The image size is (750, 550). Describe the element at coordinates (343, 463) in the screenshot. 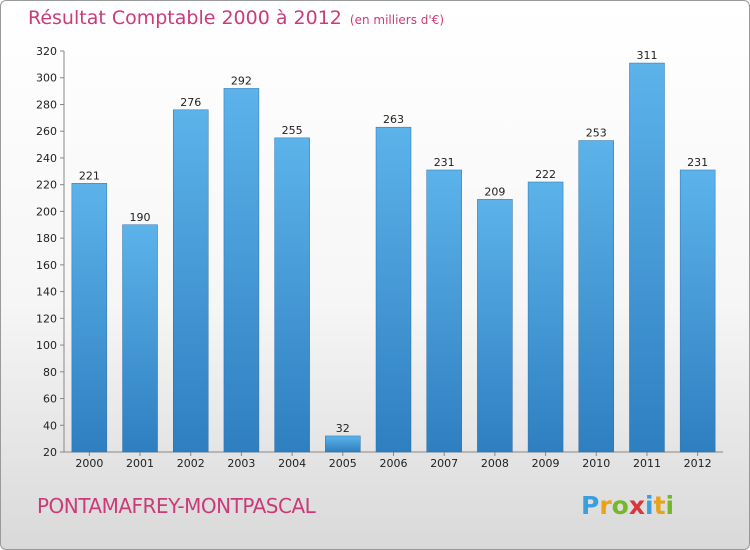

I see `x-tick-label: 2005` at that location.